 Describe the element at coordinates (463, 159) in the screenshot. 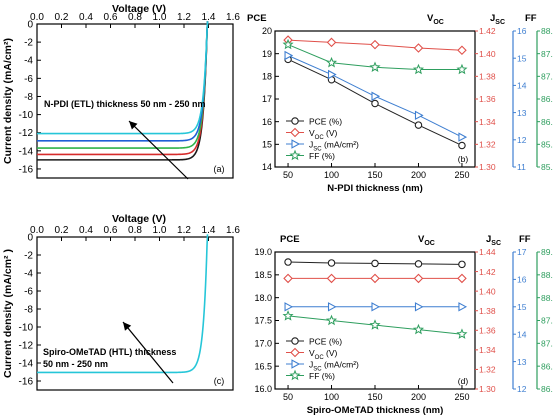

I see `panel-label: (b)` at that location.